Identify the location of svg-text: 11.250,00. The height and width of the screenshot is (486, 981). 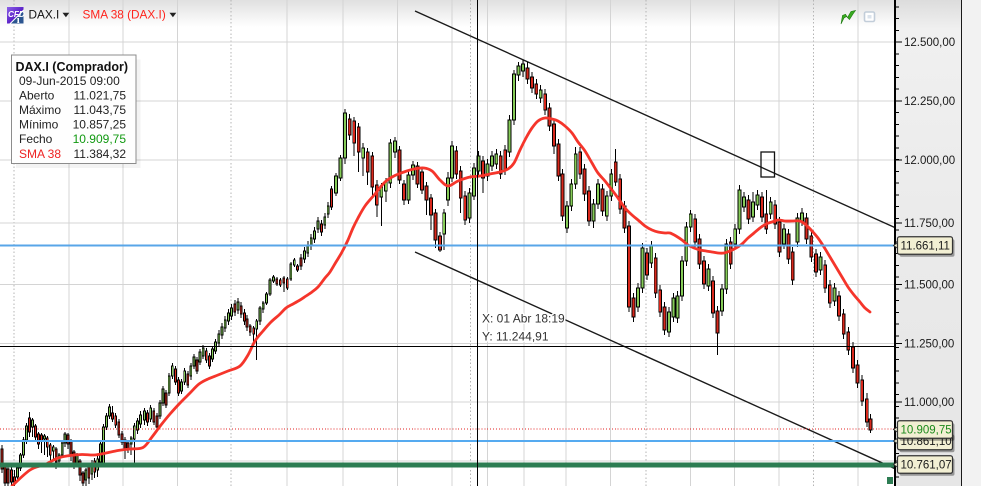
(929, 345).